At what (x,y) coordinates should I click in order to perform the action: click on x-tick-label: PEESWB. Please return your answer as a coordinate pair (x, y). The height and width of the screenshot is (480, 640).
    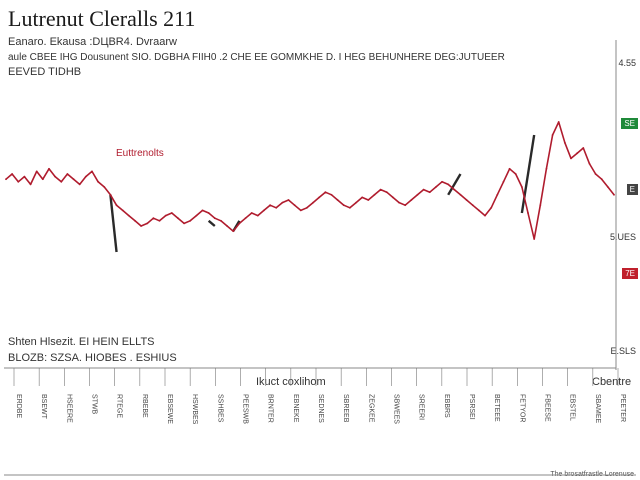
    Looking at the image, I should click on (245, 409).